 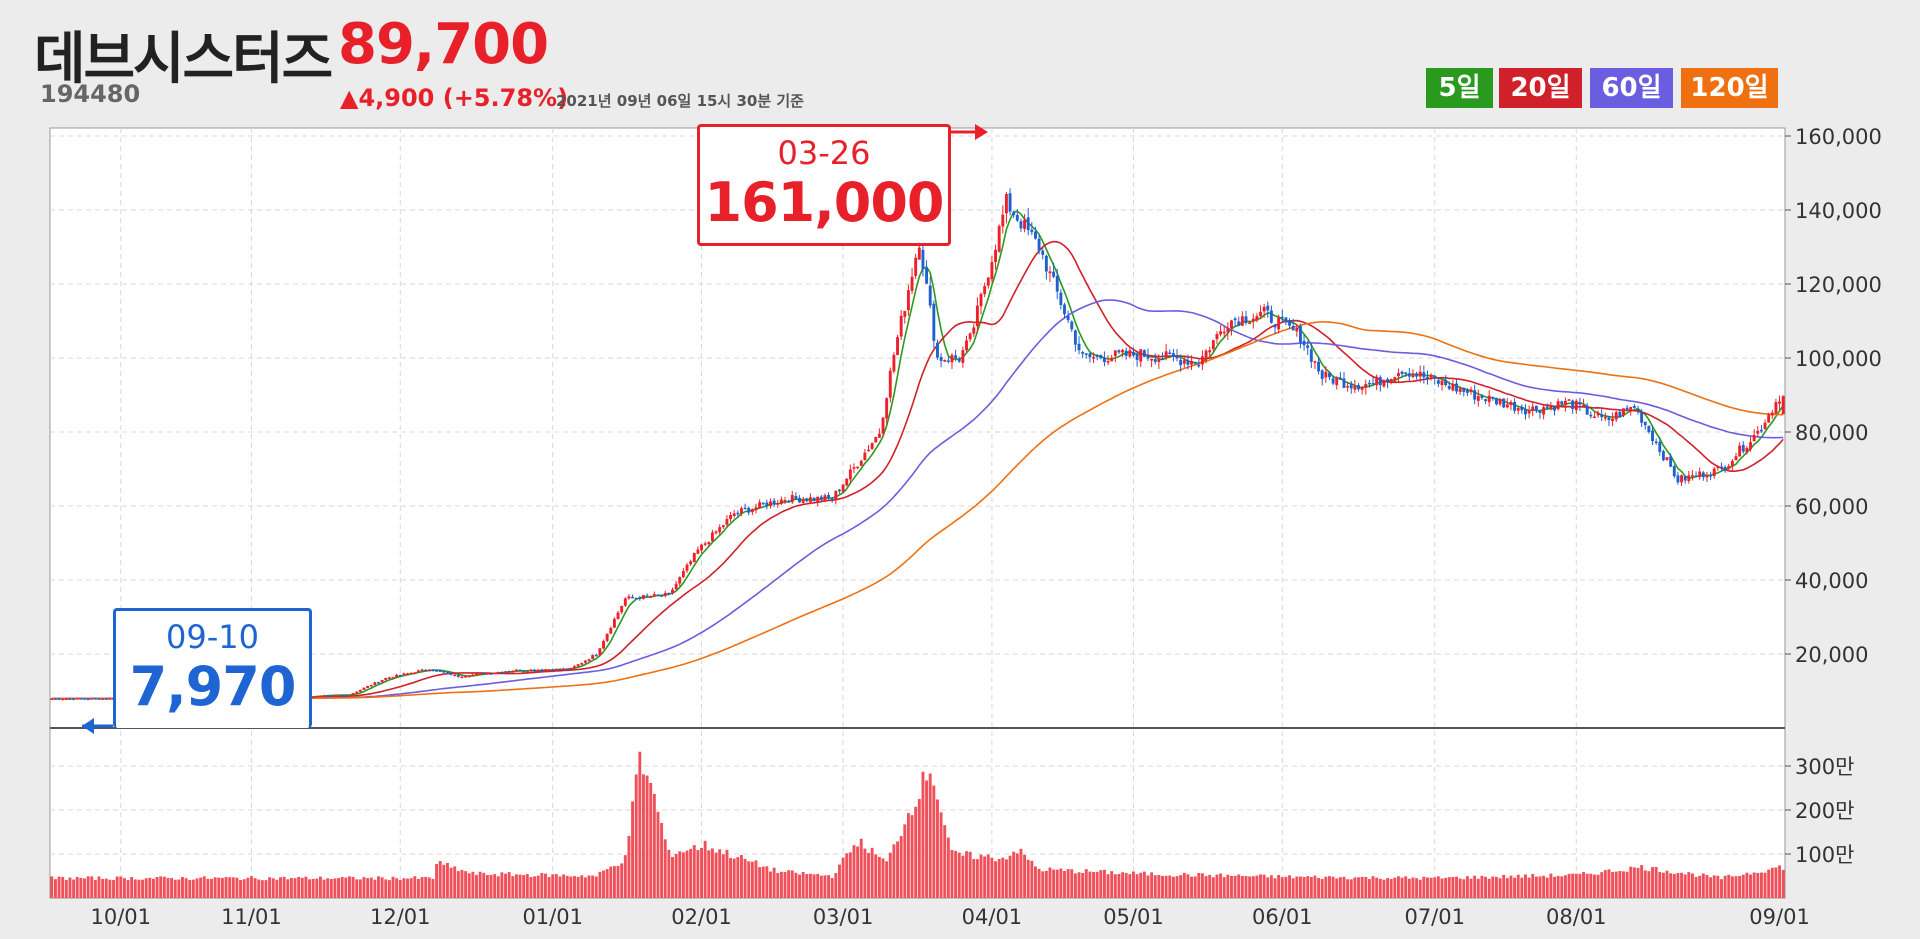 I want to click on date-tick-label: 11/01, so click(x=251, y=917).